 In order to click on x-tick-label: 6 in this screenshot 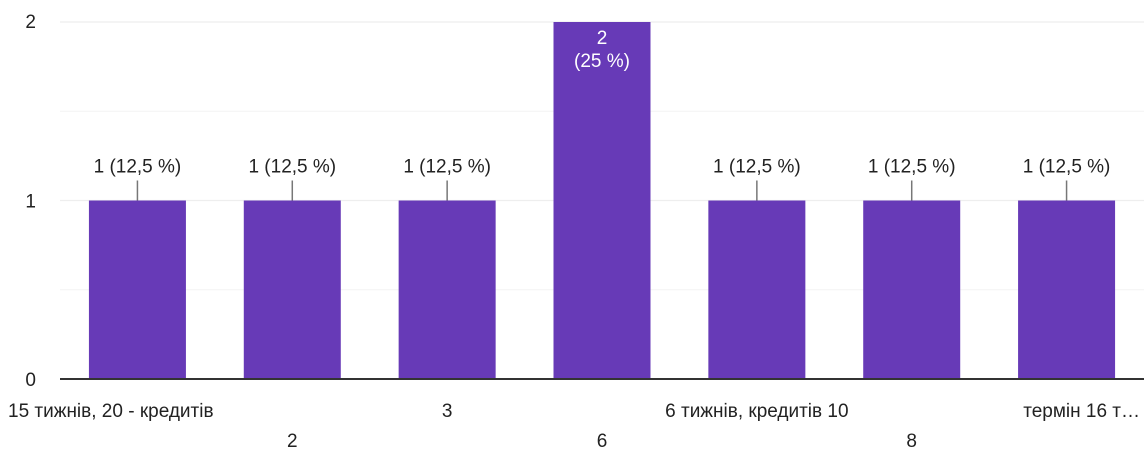, I will do `click(602, 440)`.